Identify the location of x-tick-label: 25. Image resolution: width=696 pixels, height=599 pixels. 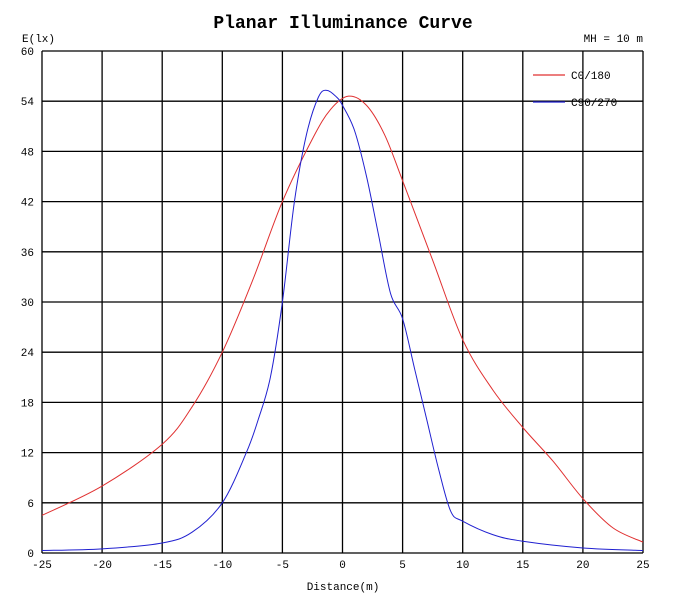
(642, 566).